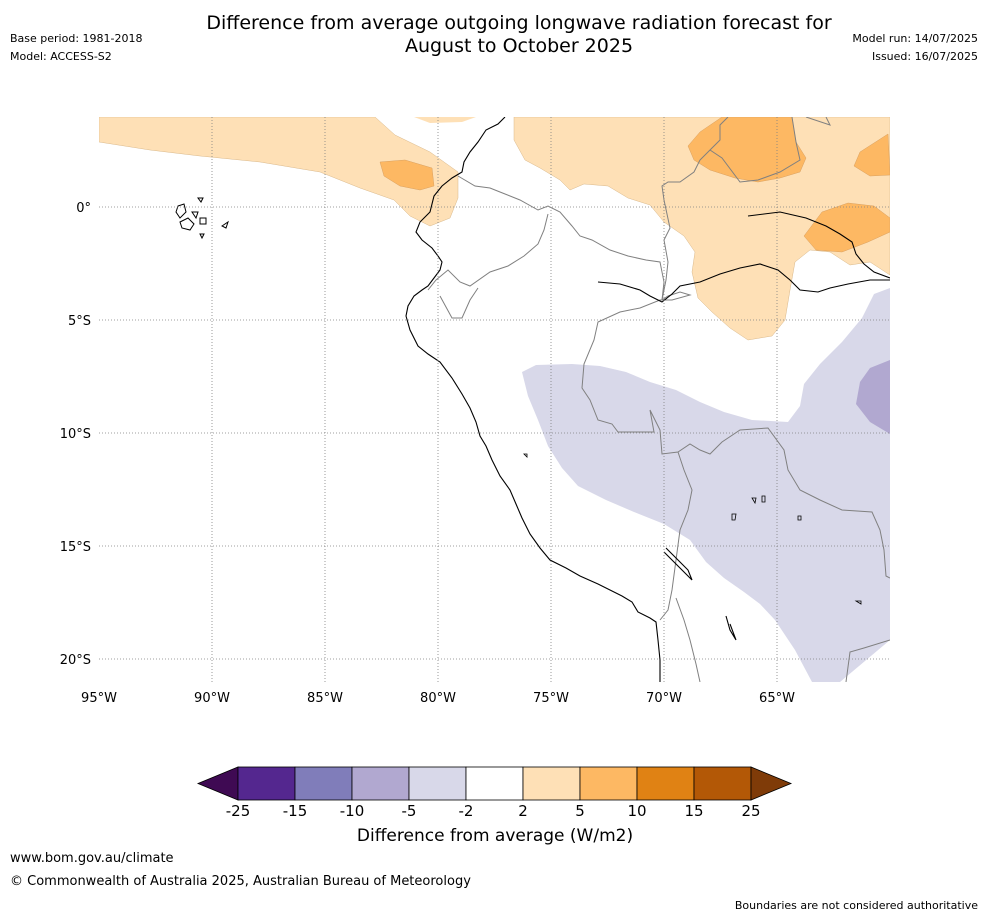 The image size is (988, 919). What do you see at coordinates (664, 698) in the screenshot?
I see `lon-label: 70°W` at bounding box center [664, 698].